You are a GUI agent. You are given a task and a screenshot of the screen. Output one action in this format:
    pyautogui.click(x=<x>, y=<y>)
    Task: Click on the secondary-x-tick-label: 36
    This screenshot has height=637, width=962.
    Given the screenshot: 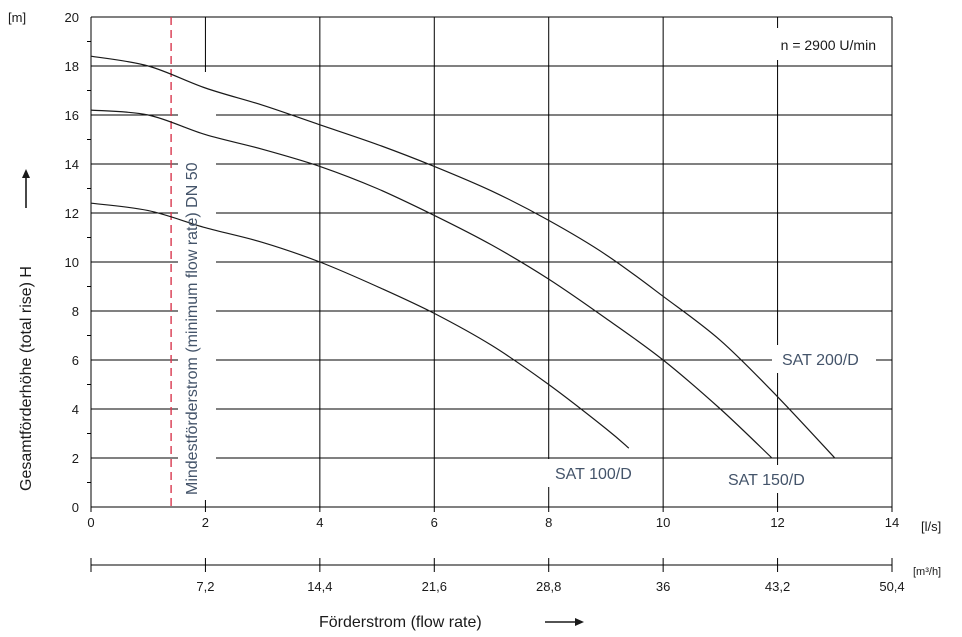 What is the action you would take?
    pyautogui.click(x=663, y=586)
    